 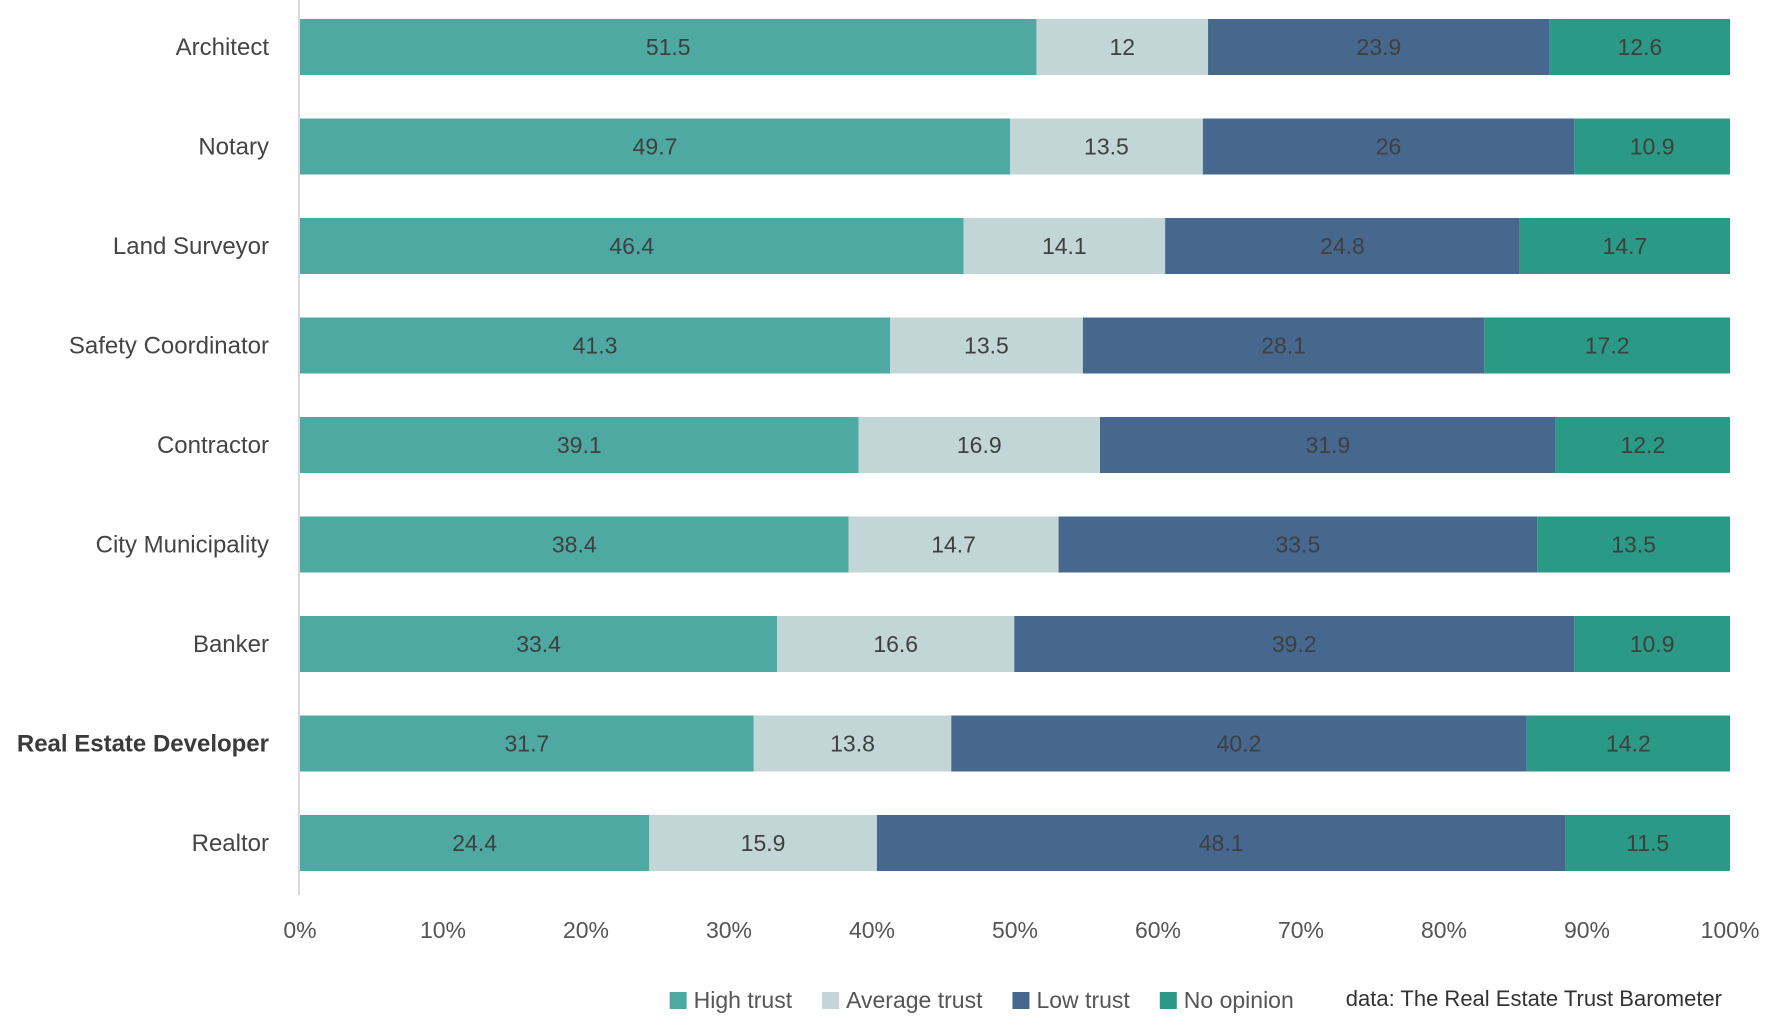 I want to click on bar-notary-average-trust, so click(x=1106, y=146).